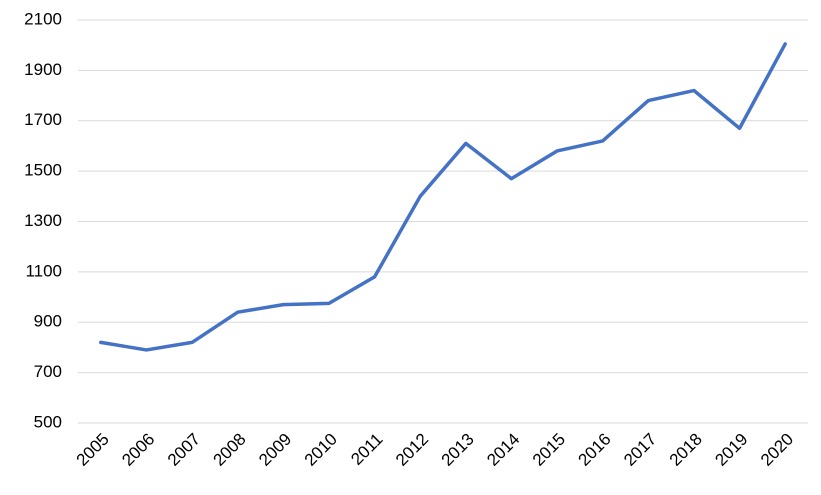  What do you see at coordinates (458, 450) in the screenshot?
I see `x-tick-label: 2013` at bounding box center [458, 450].